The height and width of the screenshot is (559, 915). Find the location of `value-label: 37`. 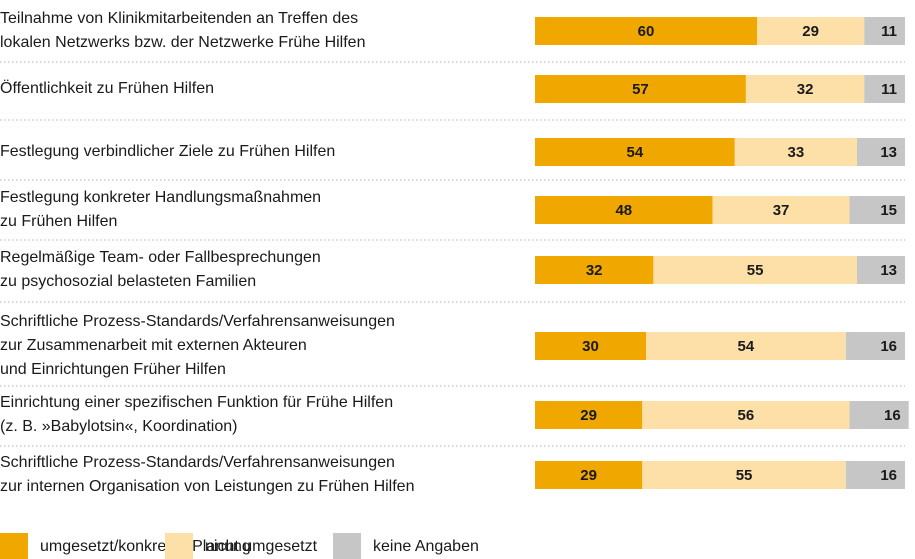

value-label: 37 is located at coordinates (781, 210).